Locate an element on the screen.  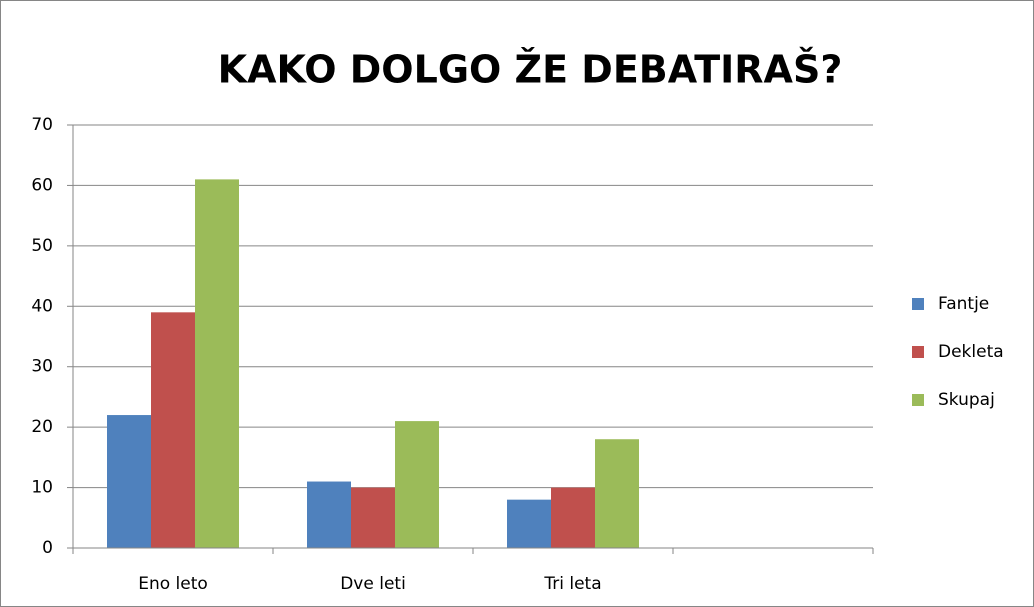
legend-label: Skupaj is located at coordinates (966, 400).